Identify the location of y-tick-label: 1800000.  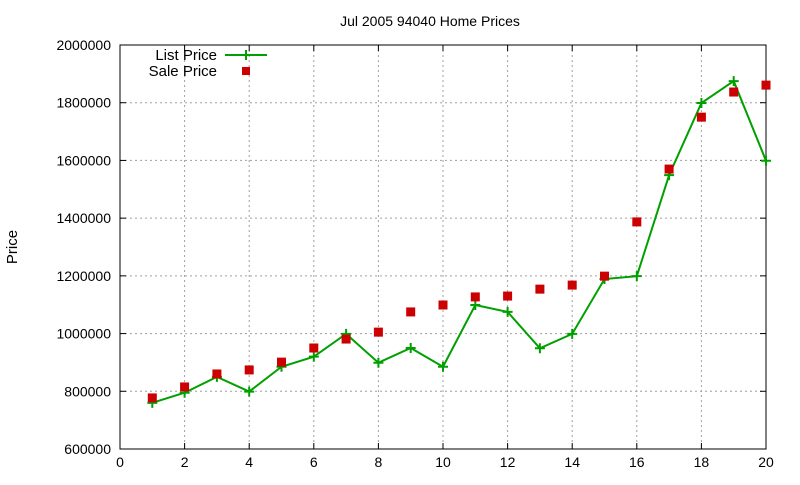
(83, 103).